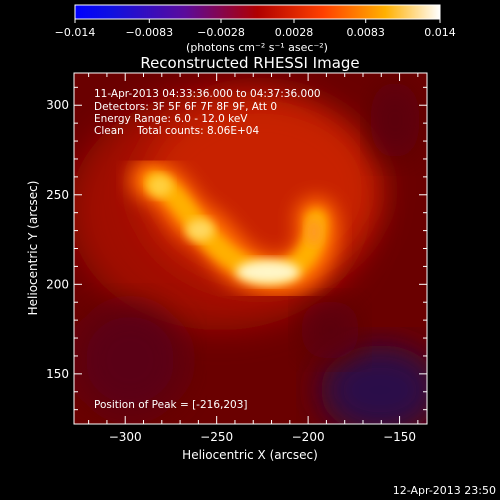 This screenshot has height=500, width=500. Describe the element at coordinates (440, 32) in the screenshot. I see `colorbar-tick-label: 0.014` at that location.